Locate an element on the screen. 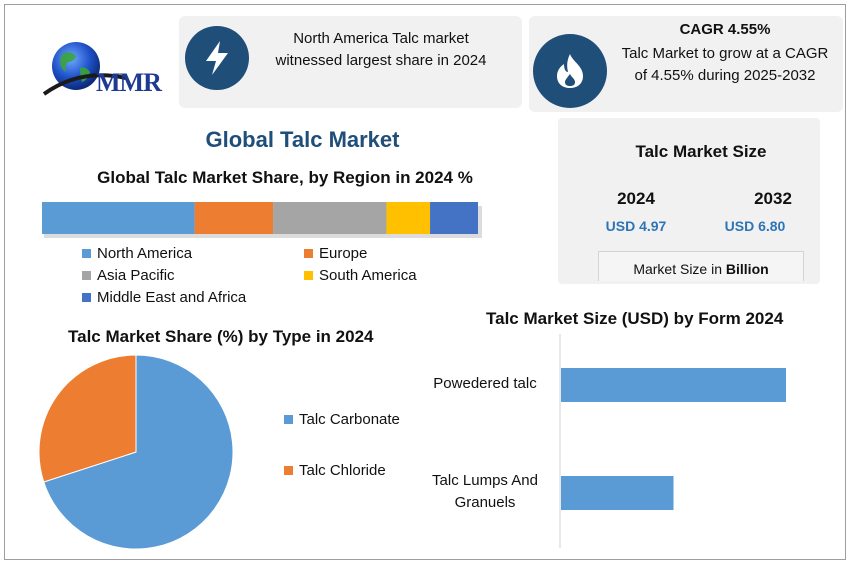  region-bar-segment-asia-pacific is located at coordinates (330, 218).